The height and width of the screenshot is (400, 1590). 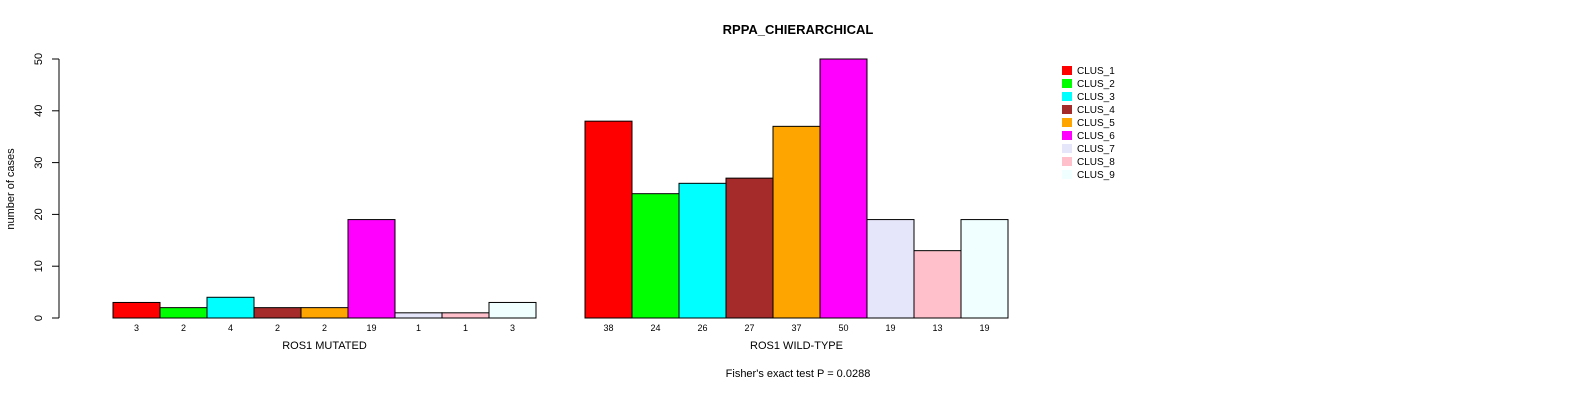 I want to click on legend-label: CLUS_1, so click(x=1096, y=71).